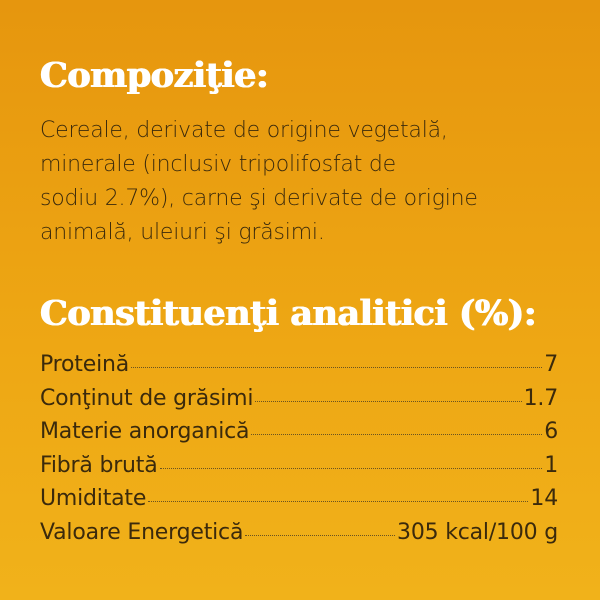 The height and width of the screenshot is (600, 600). What do you see at coordinates (145, 431) in the screenshot?
I see `row-label: Materie anorganică` at bounding box center [145, 431].